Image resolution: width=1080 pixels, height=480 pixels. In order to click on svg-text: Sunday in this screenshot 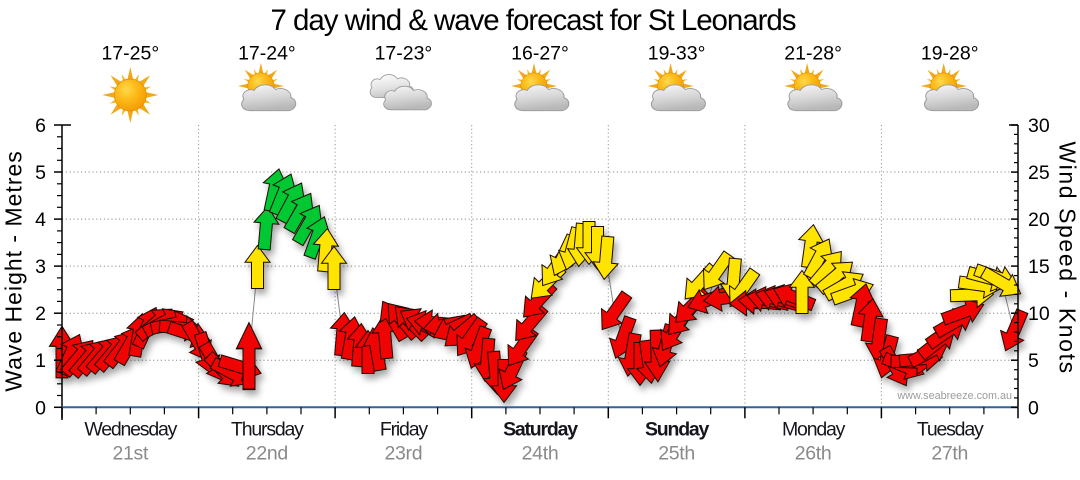, I will do `click(677, 430)`.